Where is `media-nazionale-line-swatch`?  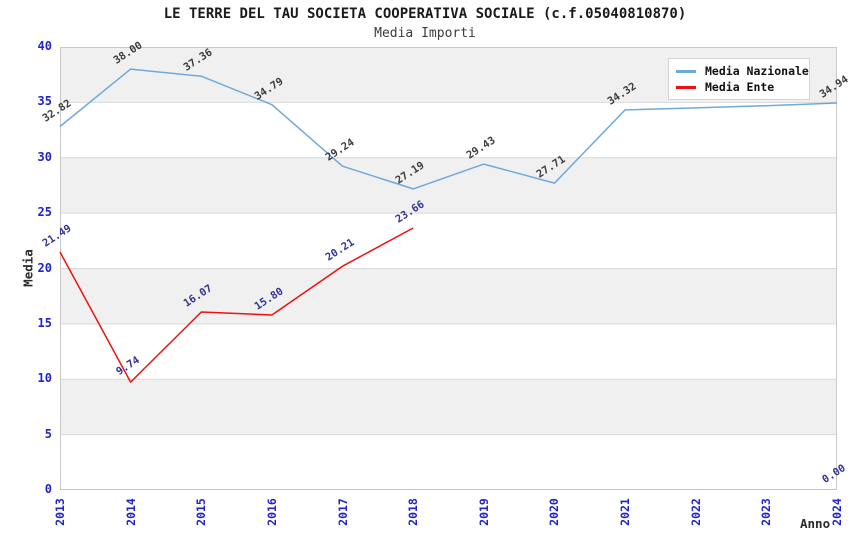
media-nazionale-line-swatch is located at coordinates (686, 71).